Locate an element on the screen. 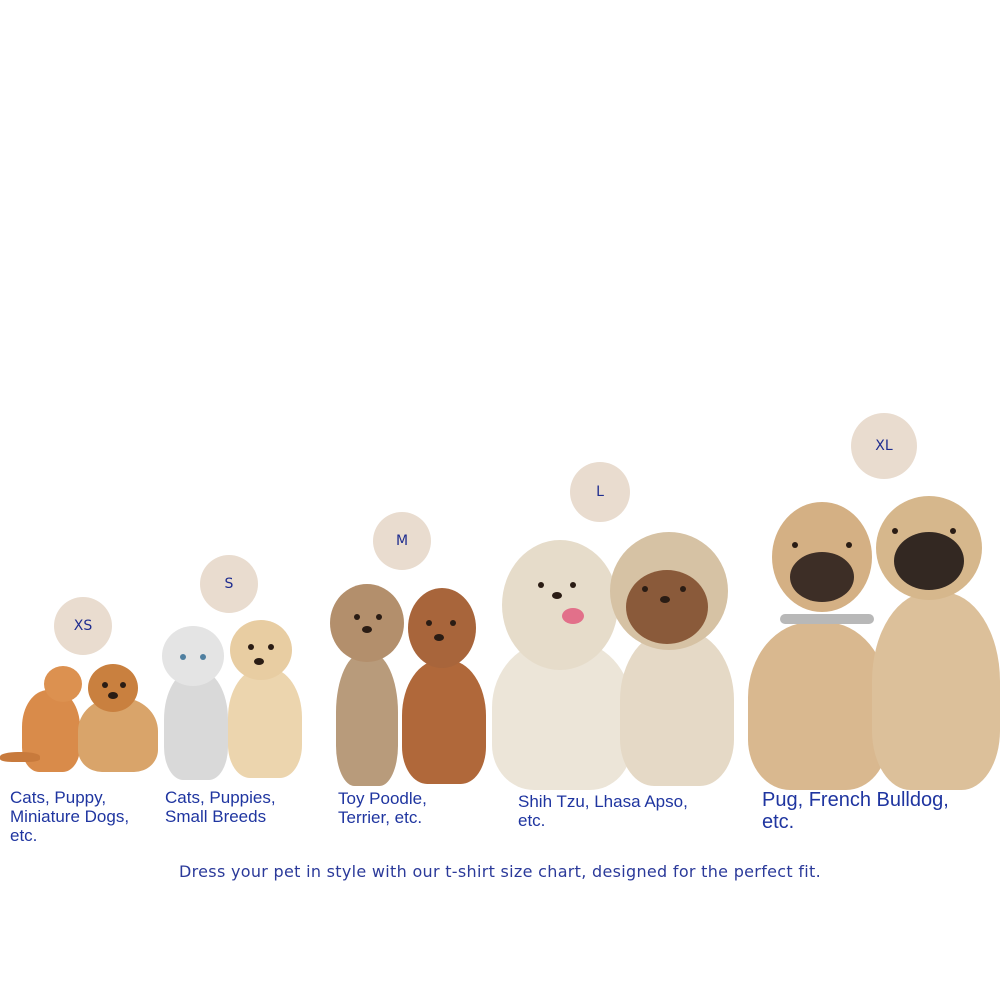 This screenshot has width=1000, height=1000. size-caption-xs: Cats, Puppy, Miniature Dogs, etc. is located at coordinates (70, 816).